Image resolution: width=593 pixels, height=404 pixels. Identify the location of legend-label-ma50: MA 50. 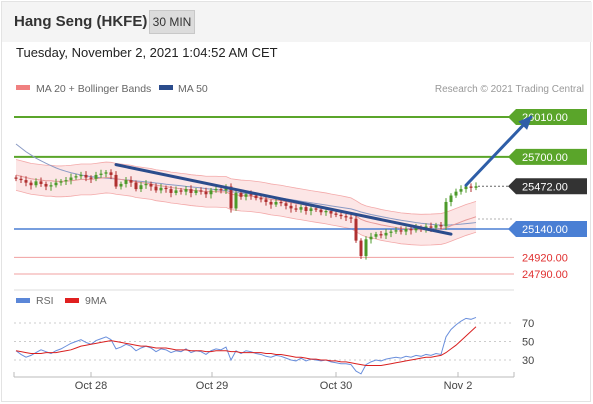
(193, 89).